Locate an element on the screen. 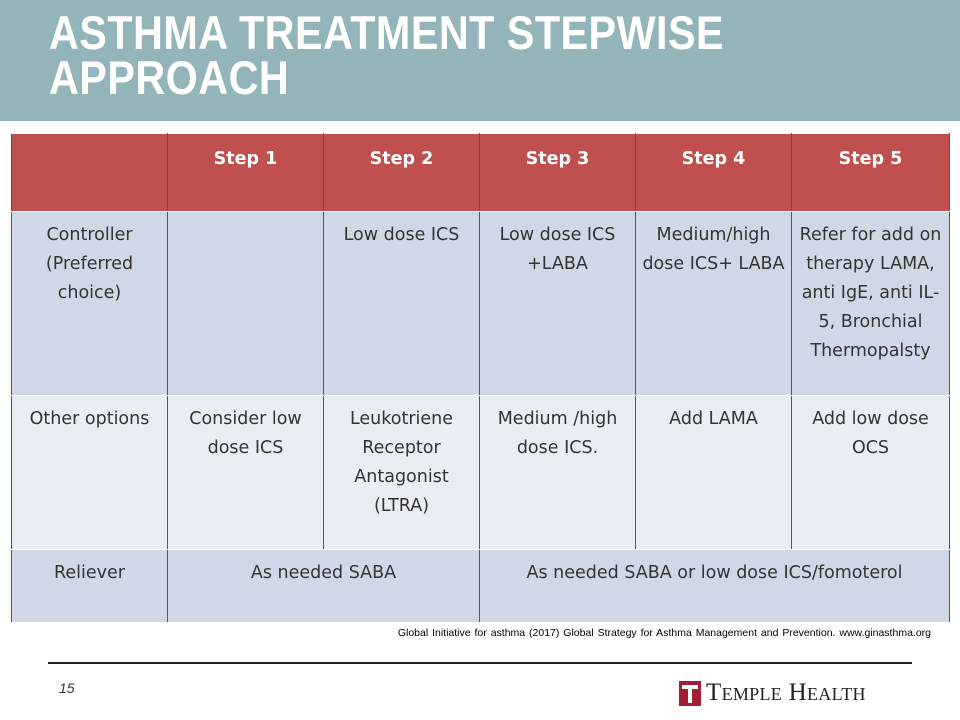 This screenshot has width=960, height=720. slide-title: ASTHMA TREATMENT STEPWISE APPROACH is located at coordinates (387, 55).